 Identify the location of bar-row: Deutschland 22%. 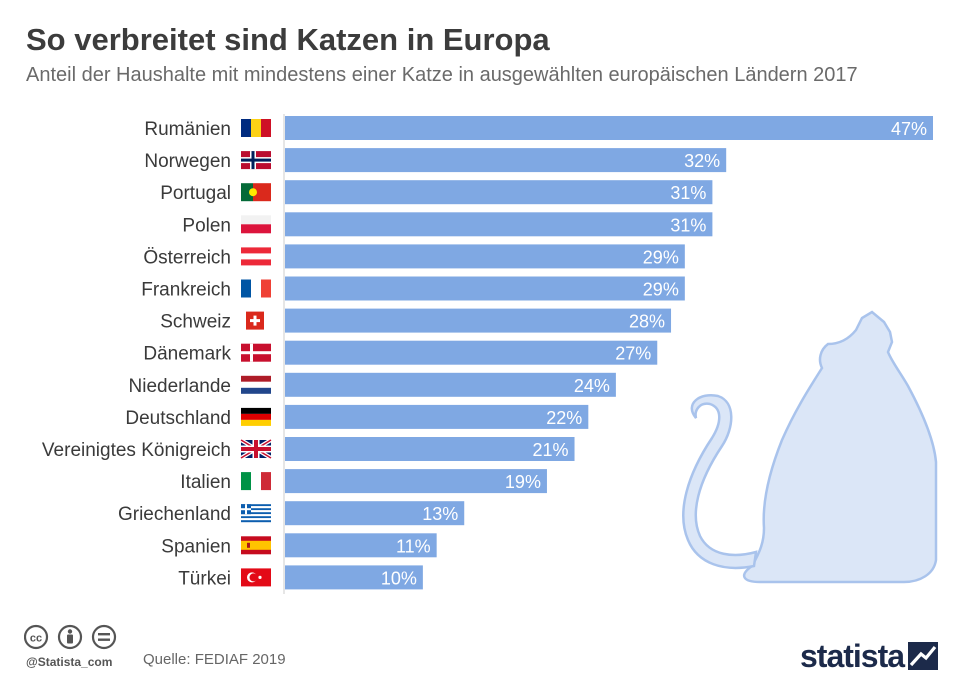
(357, 416).